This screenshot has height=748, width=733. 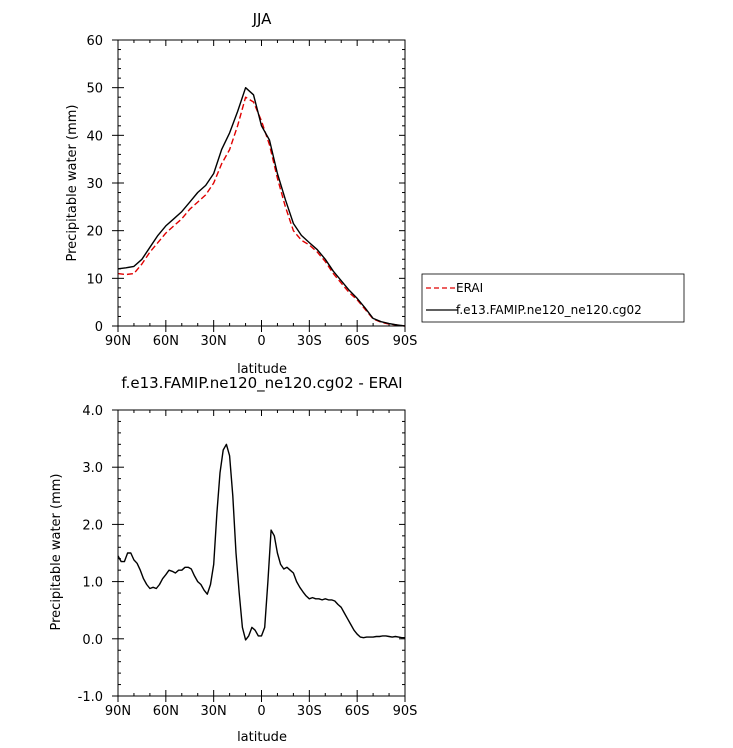 I want to click on top-chart-title: JJA, so click(x=262, y=19).